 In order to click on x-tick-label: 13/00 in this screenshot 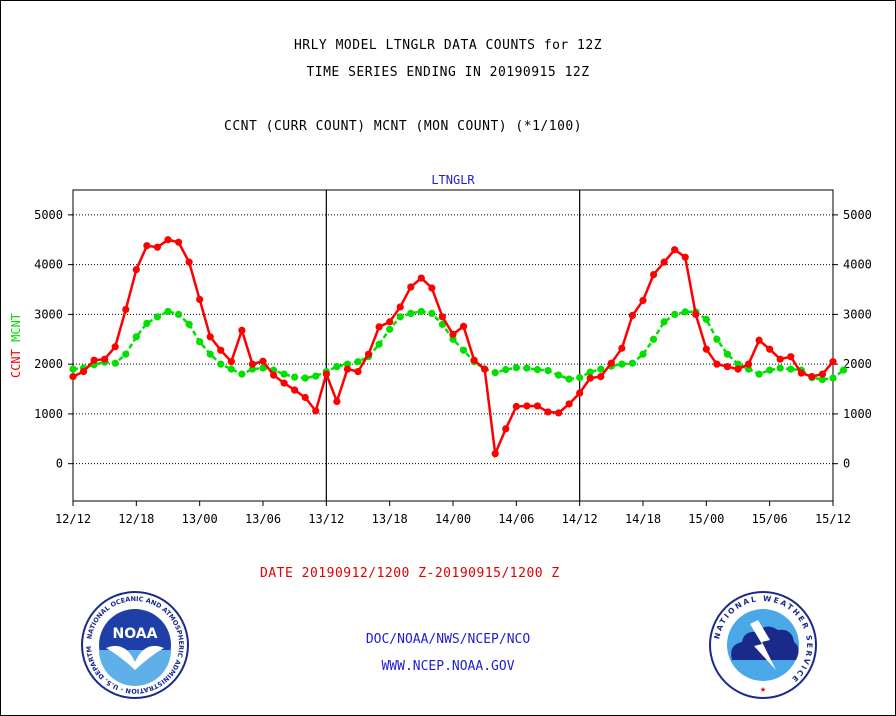, I will do `click(200, 519)`.